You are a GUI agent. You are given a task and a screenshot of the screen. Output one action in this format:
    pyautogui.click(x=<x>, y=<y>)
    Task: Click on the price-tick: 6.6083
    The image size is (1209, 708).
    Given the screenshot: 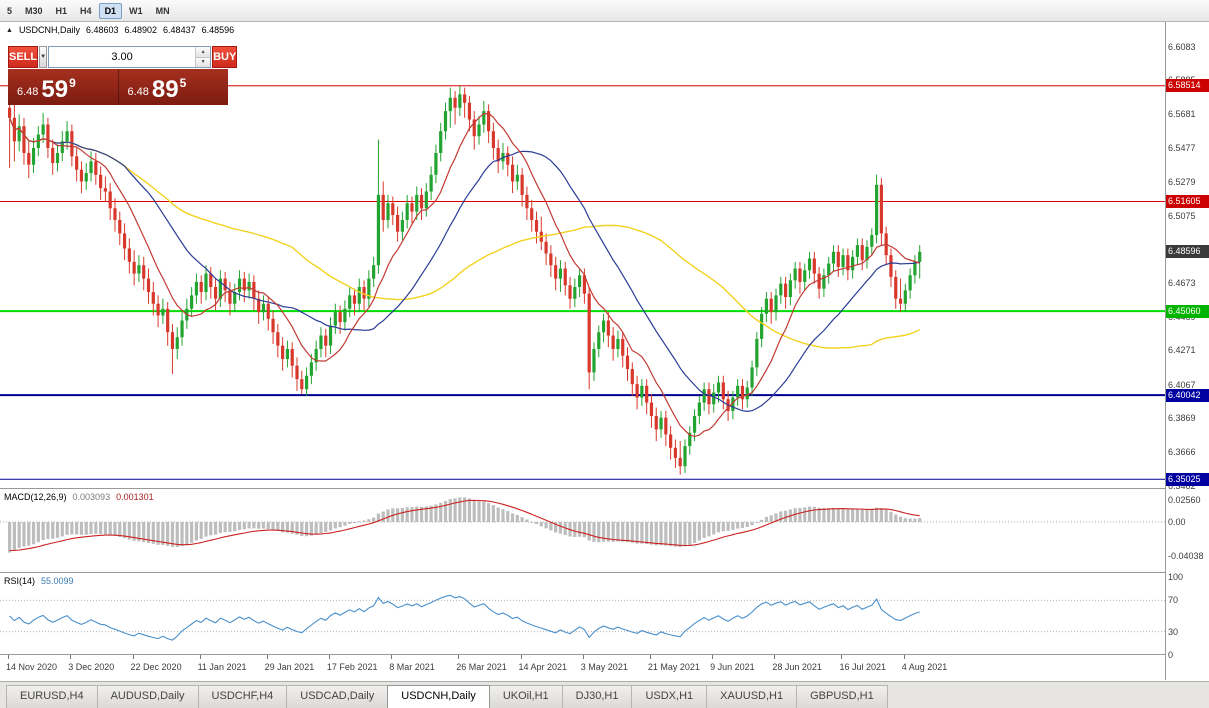 What is the action you would take?
    pyautogui.click(x=1182, y=46)
    